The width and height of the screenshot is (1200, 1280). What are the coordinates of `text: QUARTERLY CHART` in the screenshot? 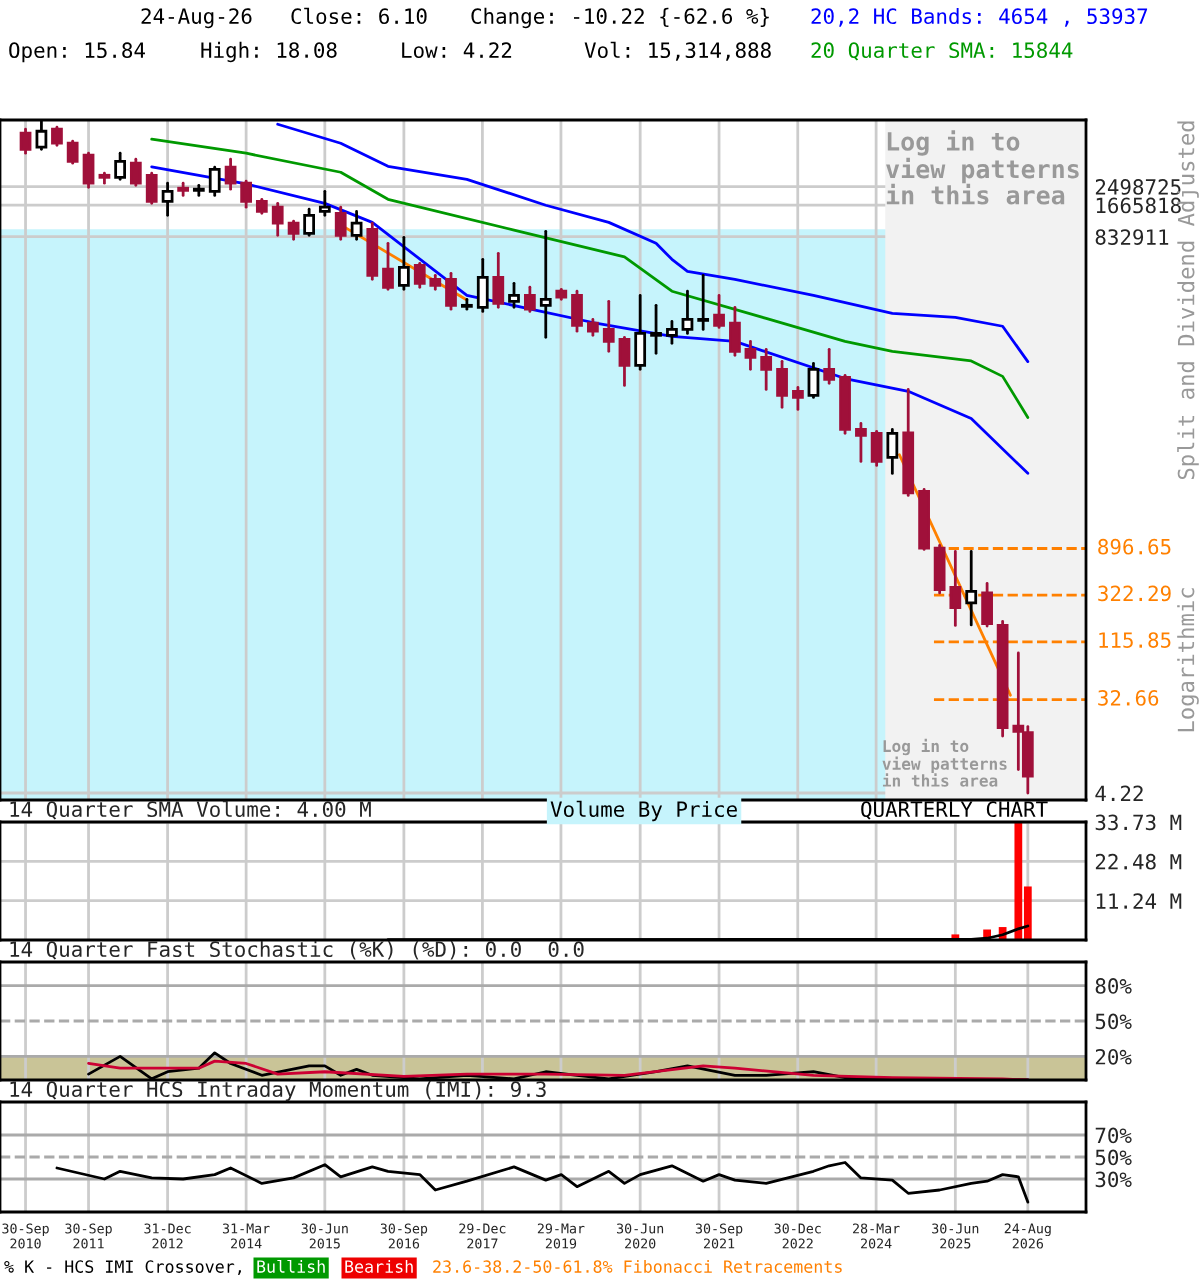 It's located at (954, 810).